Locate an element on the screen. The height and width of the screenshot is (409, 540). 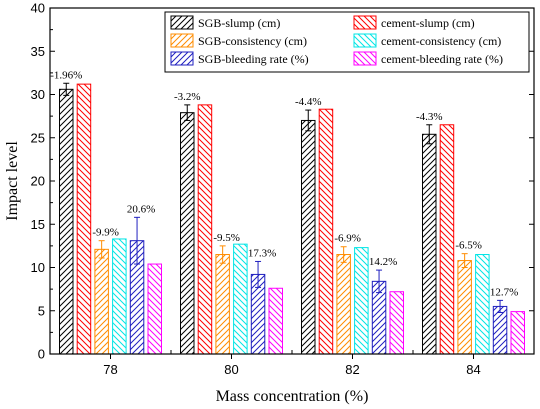
y-axis-title: Impact level is located at coordinates (12, 181).